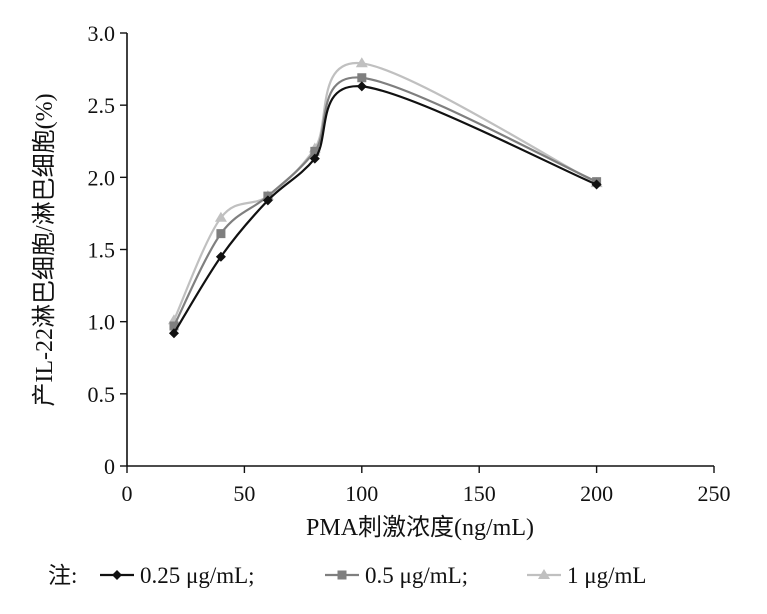  What do you see at coordinates (102, 322) in the screenshot?
I see `y-tick-label: 1.0` at bounding box center [102, 322].